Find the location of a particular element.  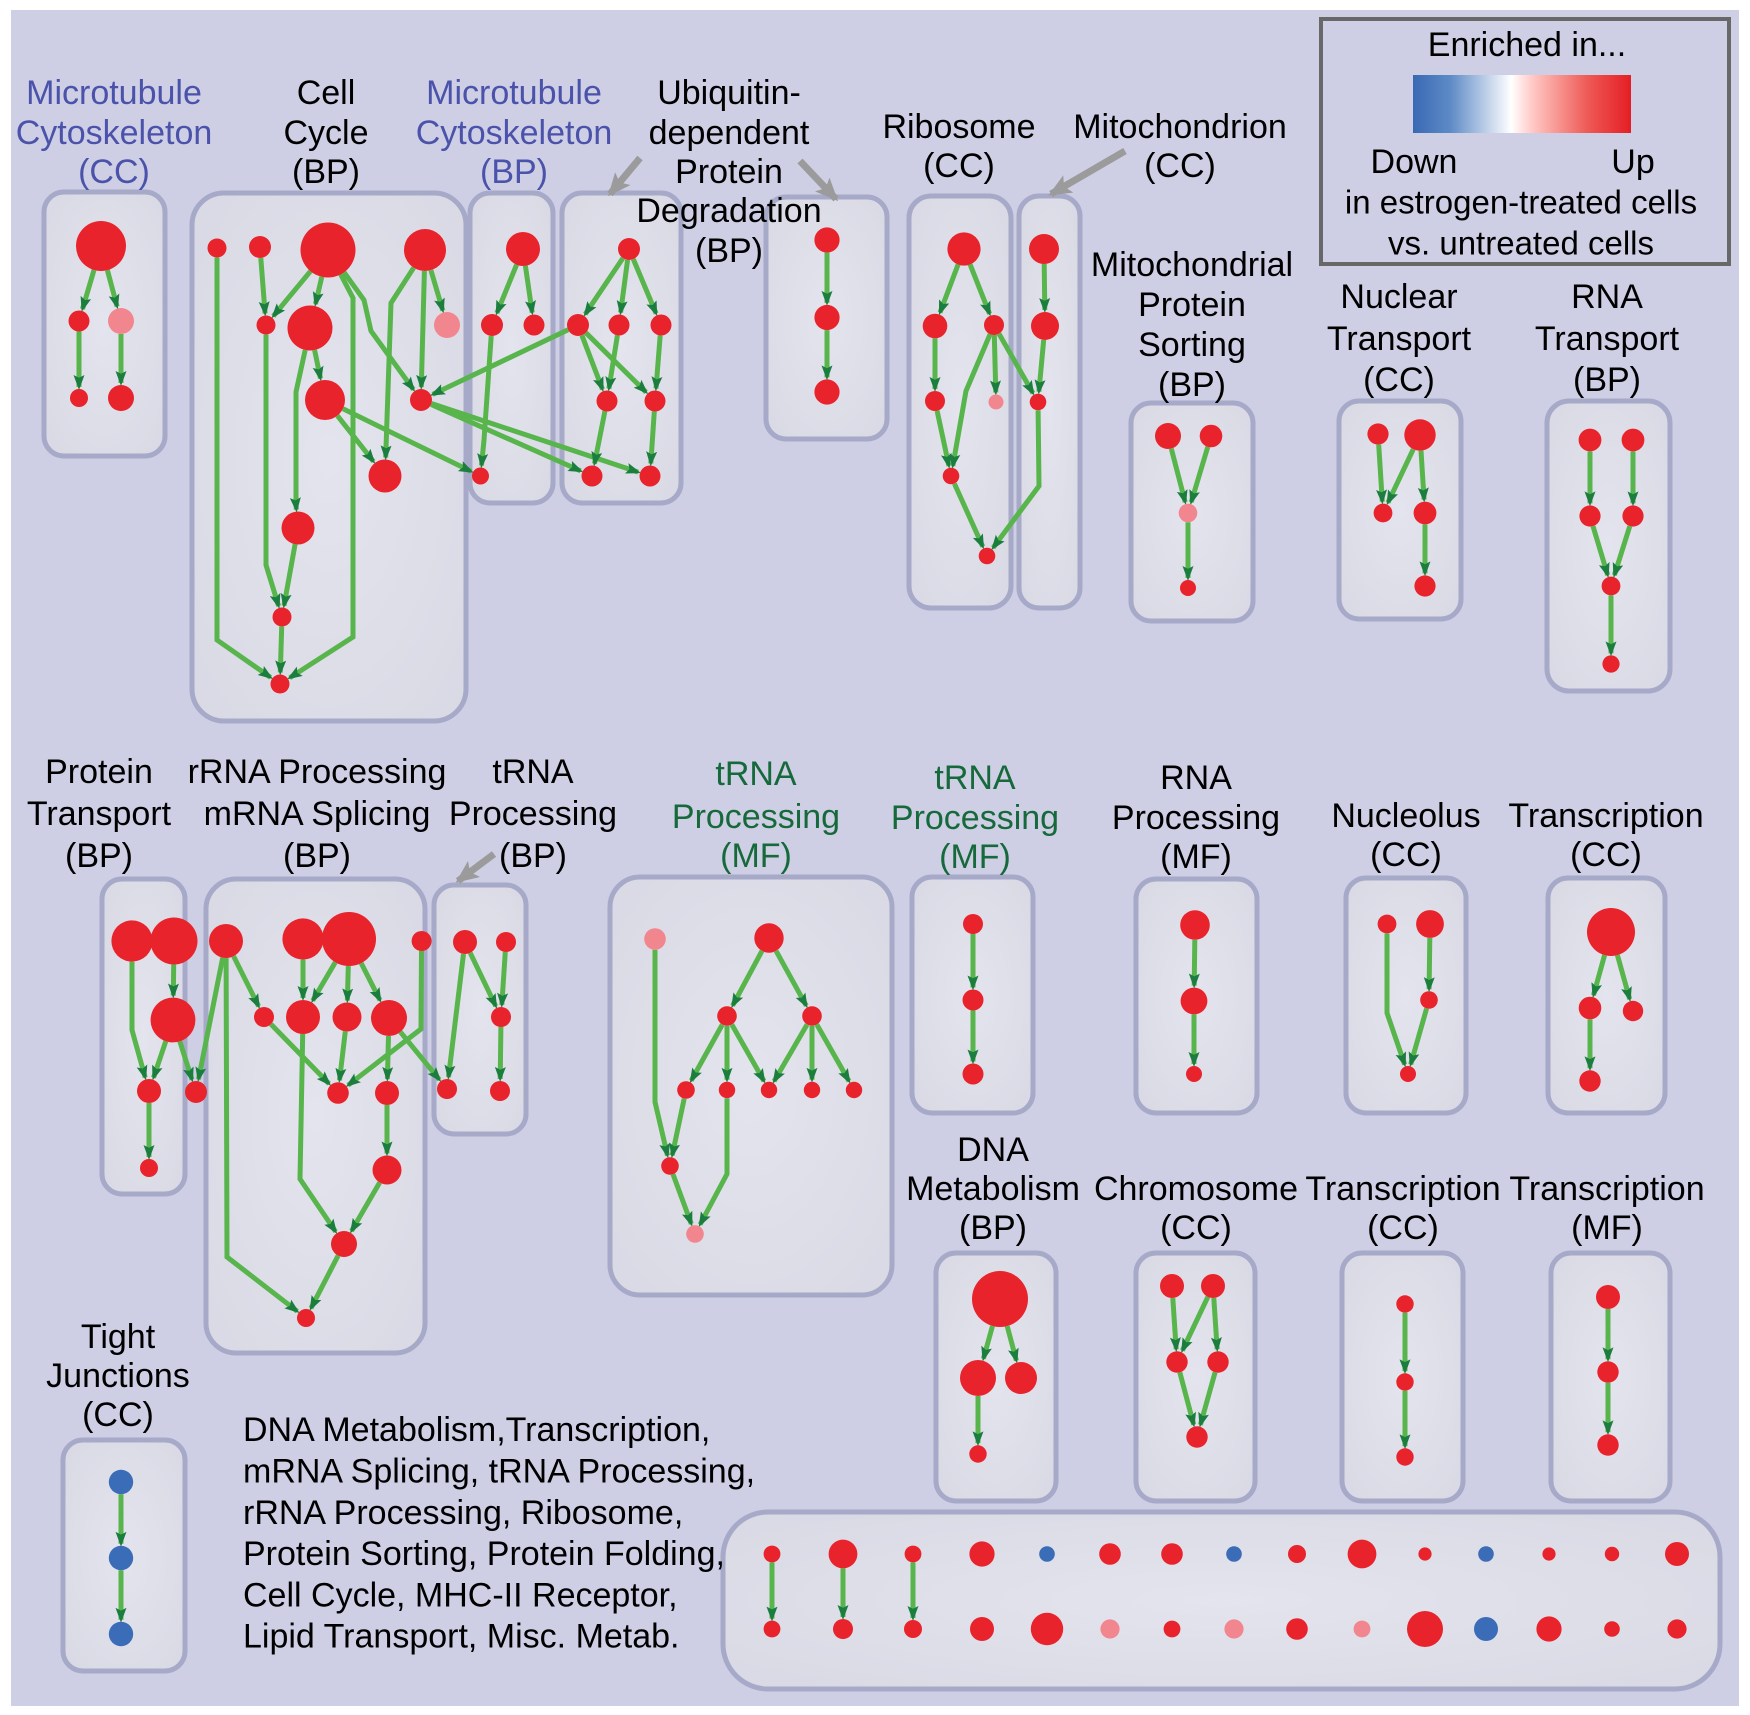

svg-text: Mitochondrial is located at coordinates (1192, 265).